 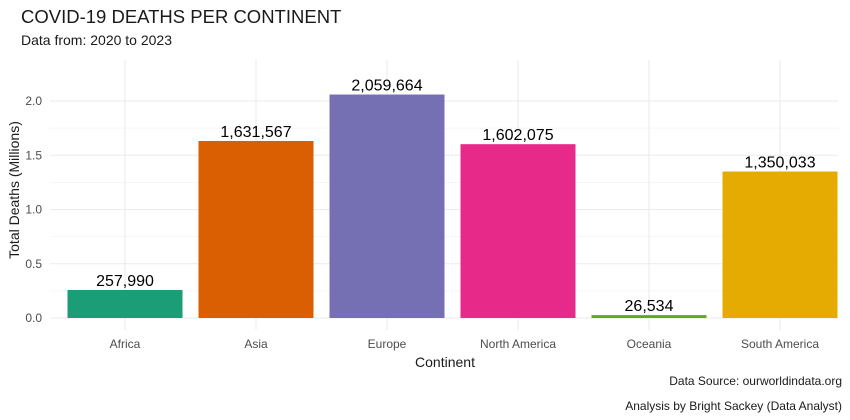 I want to click on y-axis-title: Total Deaths (Millions), so click(x=14, y=190).